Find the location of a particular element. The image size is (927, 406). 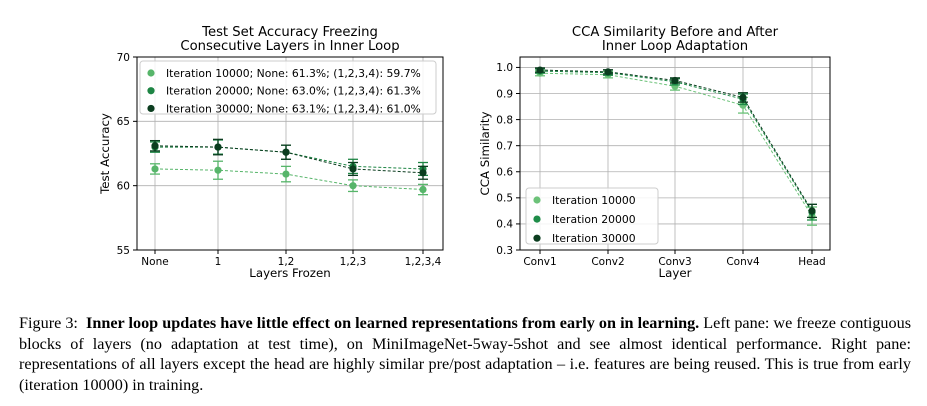

caption-label: Figure 3: is located at coordinates (48, 323).